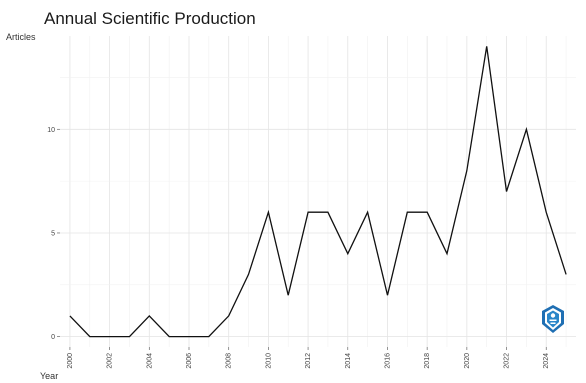 This screenshot has height=383, width=586. Describe the element at coordinates (150, 18) in the screenshot. I see `chart-title: Annual Scientific Production` at that location.